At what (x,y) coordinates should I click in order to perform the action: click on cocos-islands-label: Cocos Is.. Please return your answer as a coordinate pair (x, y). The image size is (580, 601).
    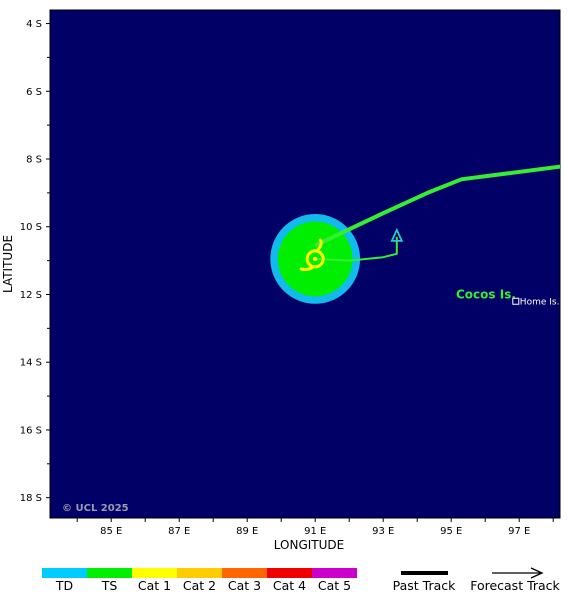
    Looking at the image, I should click on (486, 294).